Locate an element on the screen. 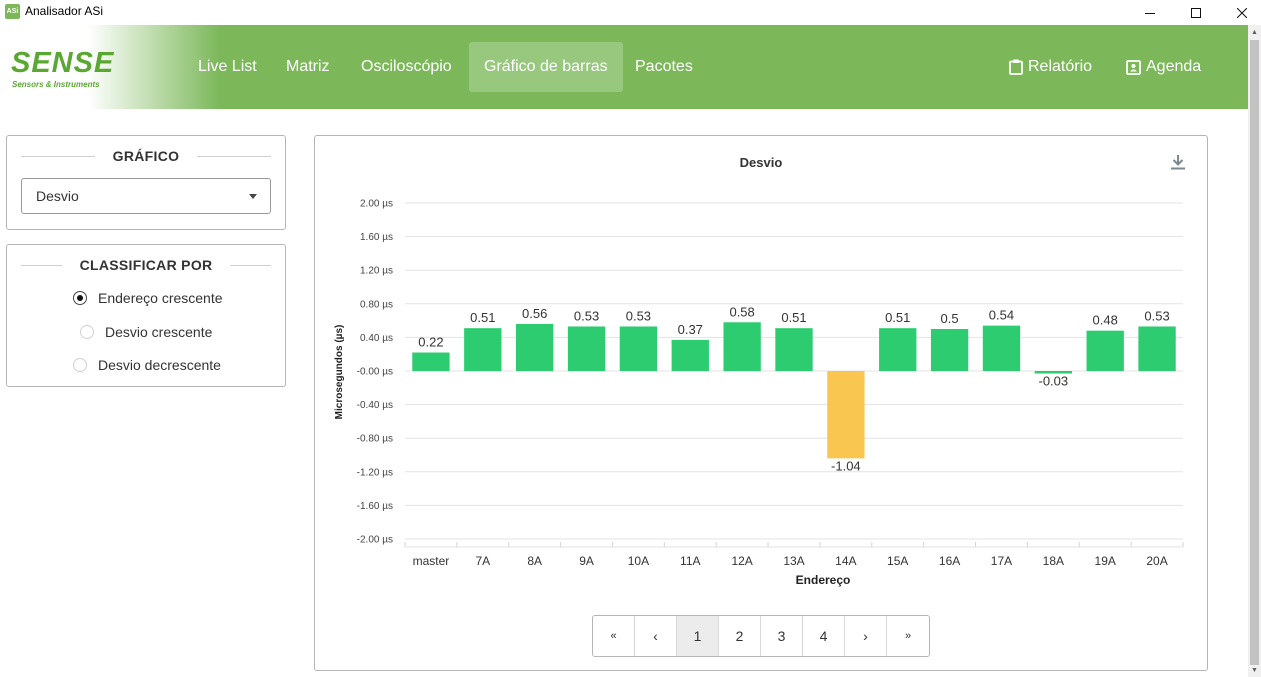  page-last-button: » is located at coordinates (908, 636).